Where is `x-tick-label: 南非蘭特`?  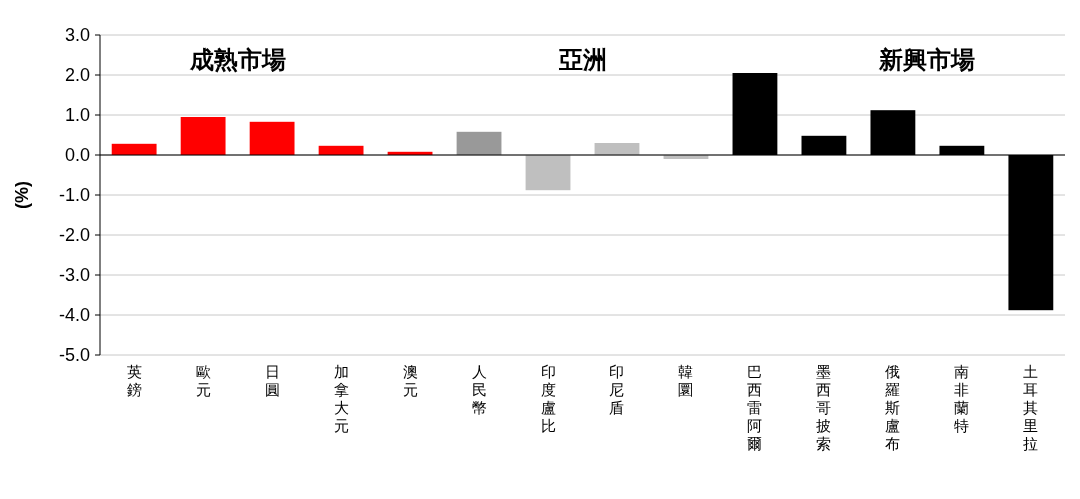
x-tick-label: 南非蘭特 is located at coordinates (962, 398).